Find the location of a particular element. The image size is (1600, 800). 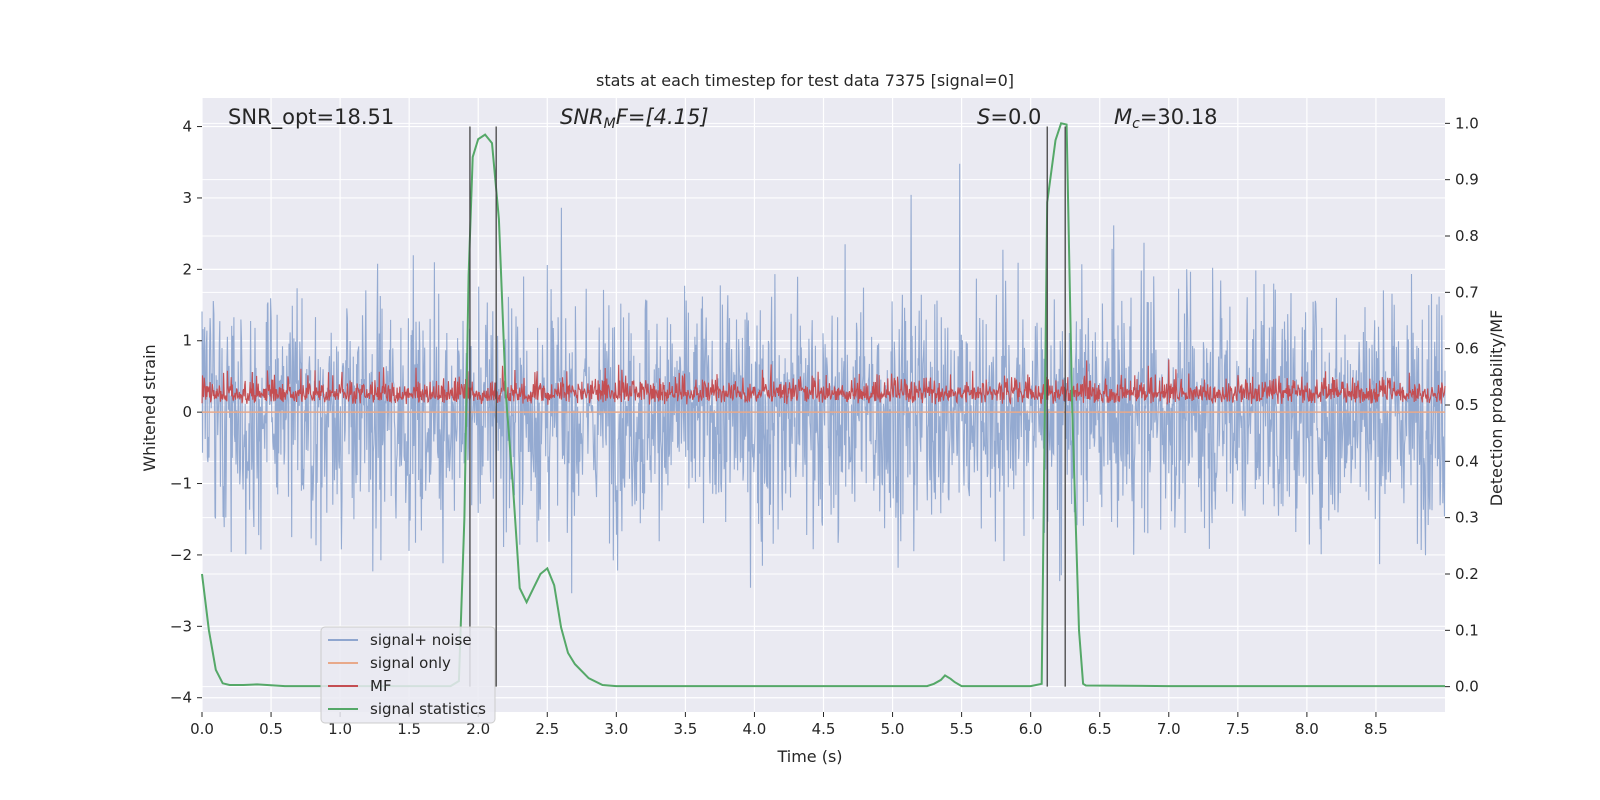

x-tick-label: 0.0 is located at coordinates (202, 729).